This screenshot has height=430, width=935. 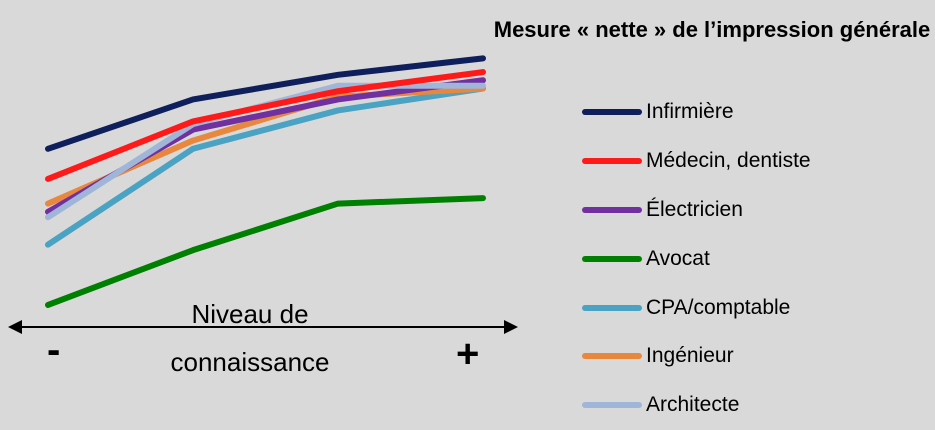 What do you see at coordinates (265, 251) in the screenshot?
I see `series-line-avocat` at bounding box center [265, 251].